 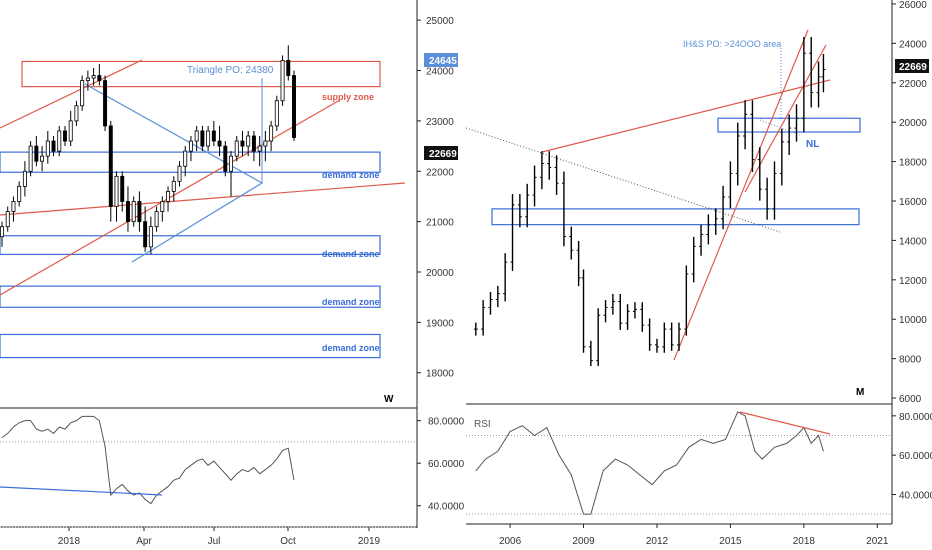 What do you see at coordinates (389, 399) in the screenshot?
I see `weekly-interval-label: W` at bounding box center [389, 399].